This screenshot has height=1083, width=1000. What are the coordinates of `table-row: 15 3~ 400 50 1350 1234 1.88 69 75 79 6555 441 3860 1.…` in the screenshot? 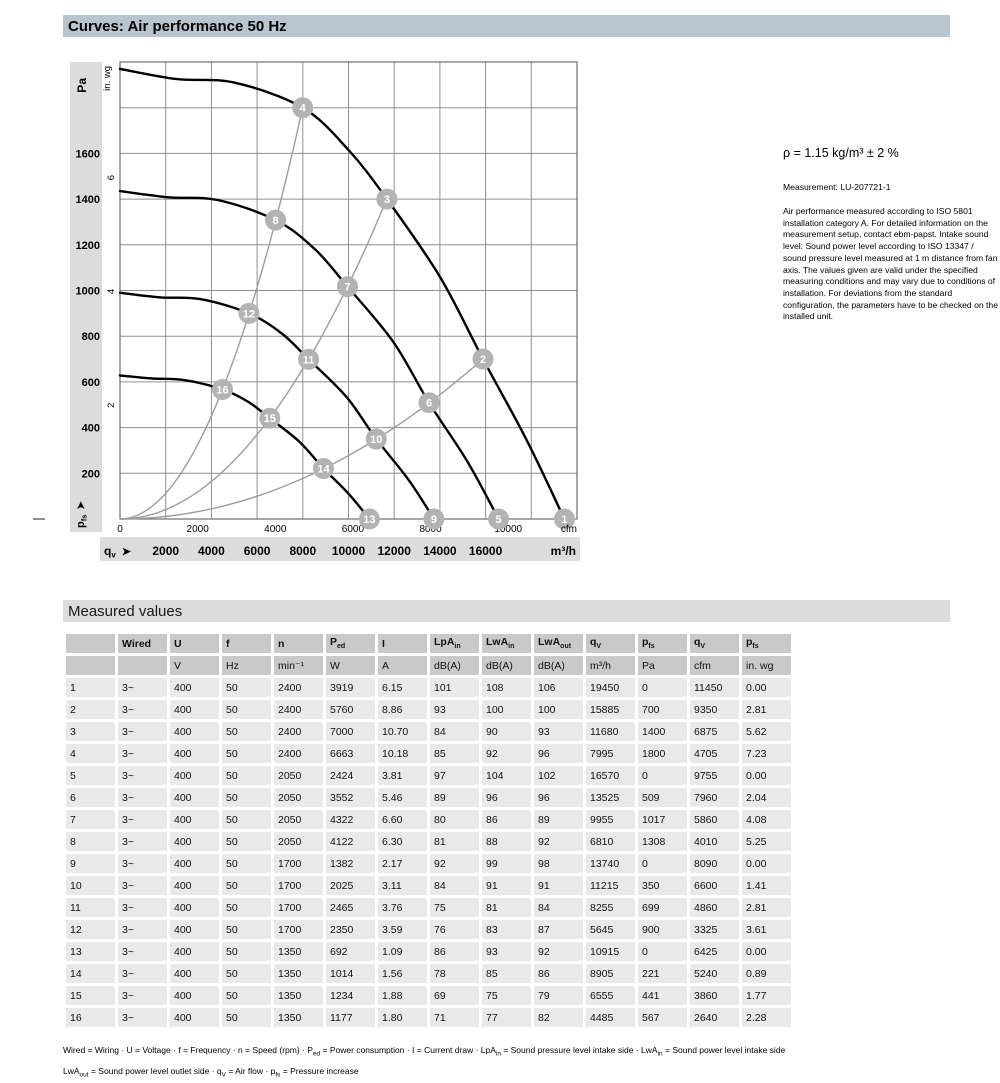 It's located at (428, 995).